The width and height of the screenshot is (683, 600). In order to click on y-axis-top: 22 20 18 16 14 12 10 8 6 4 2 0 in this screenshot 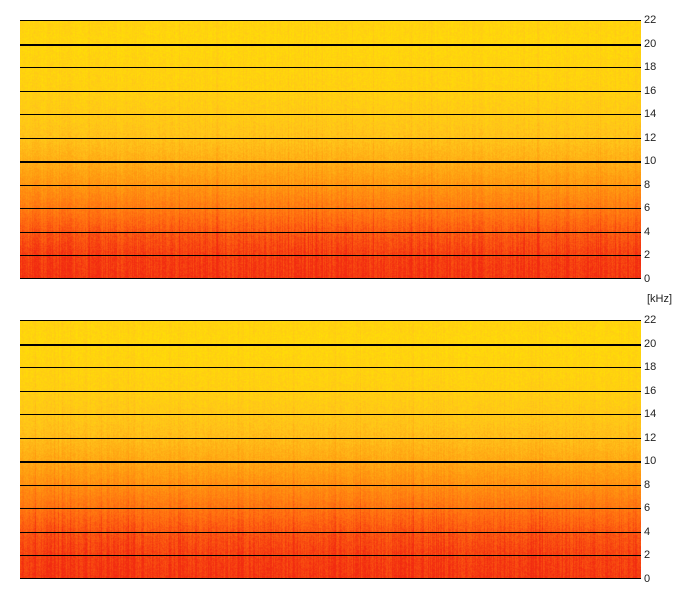, I will do `click(663, 149)`.